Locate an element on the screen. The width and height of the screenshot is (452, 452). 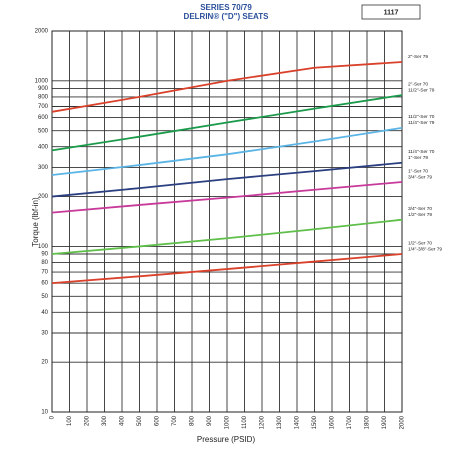
x-tick-label: 1500 is located at coordinates (315, 422).